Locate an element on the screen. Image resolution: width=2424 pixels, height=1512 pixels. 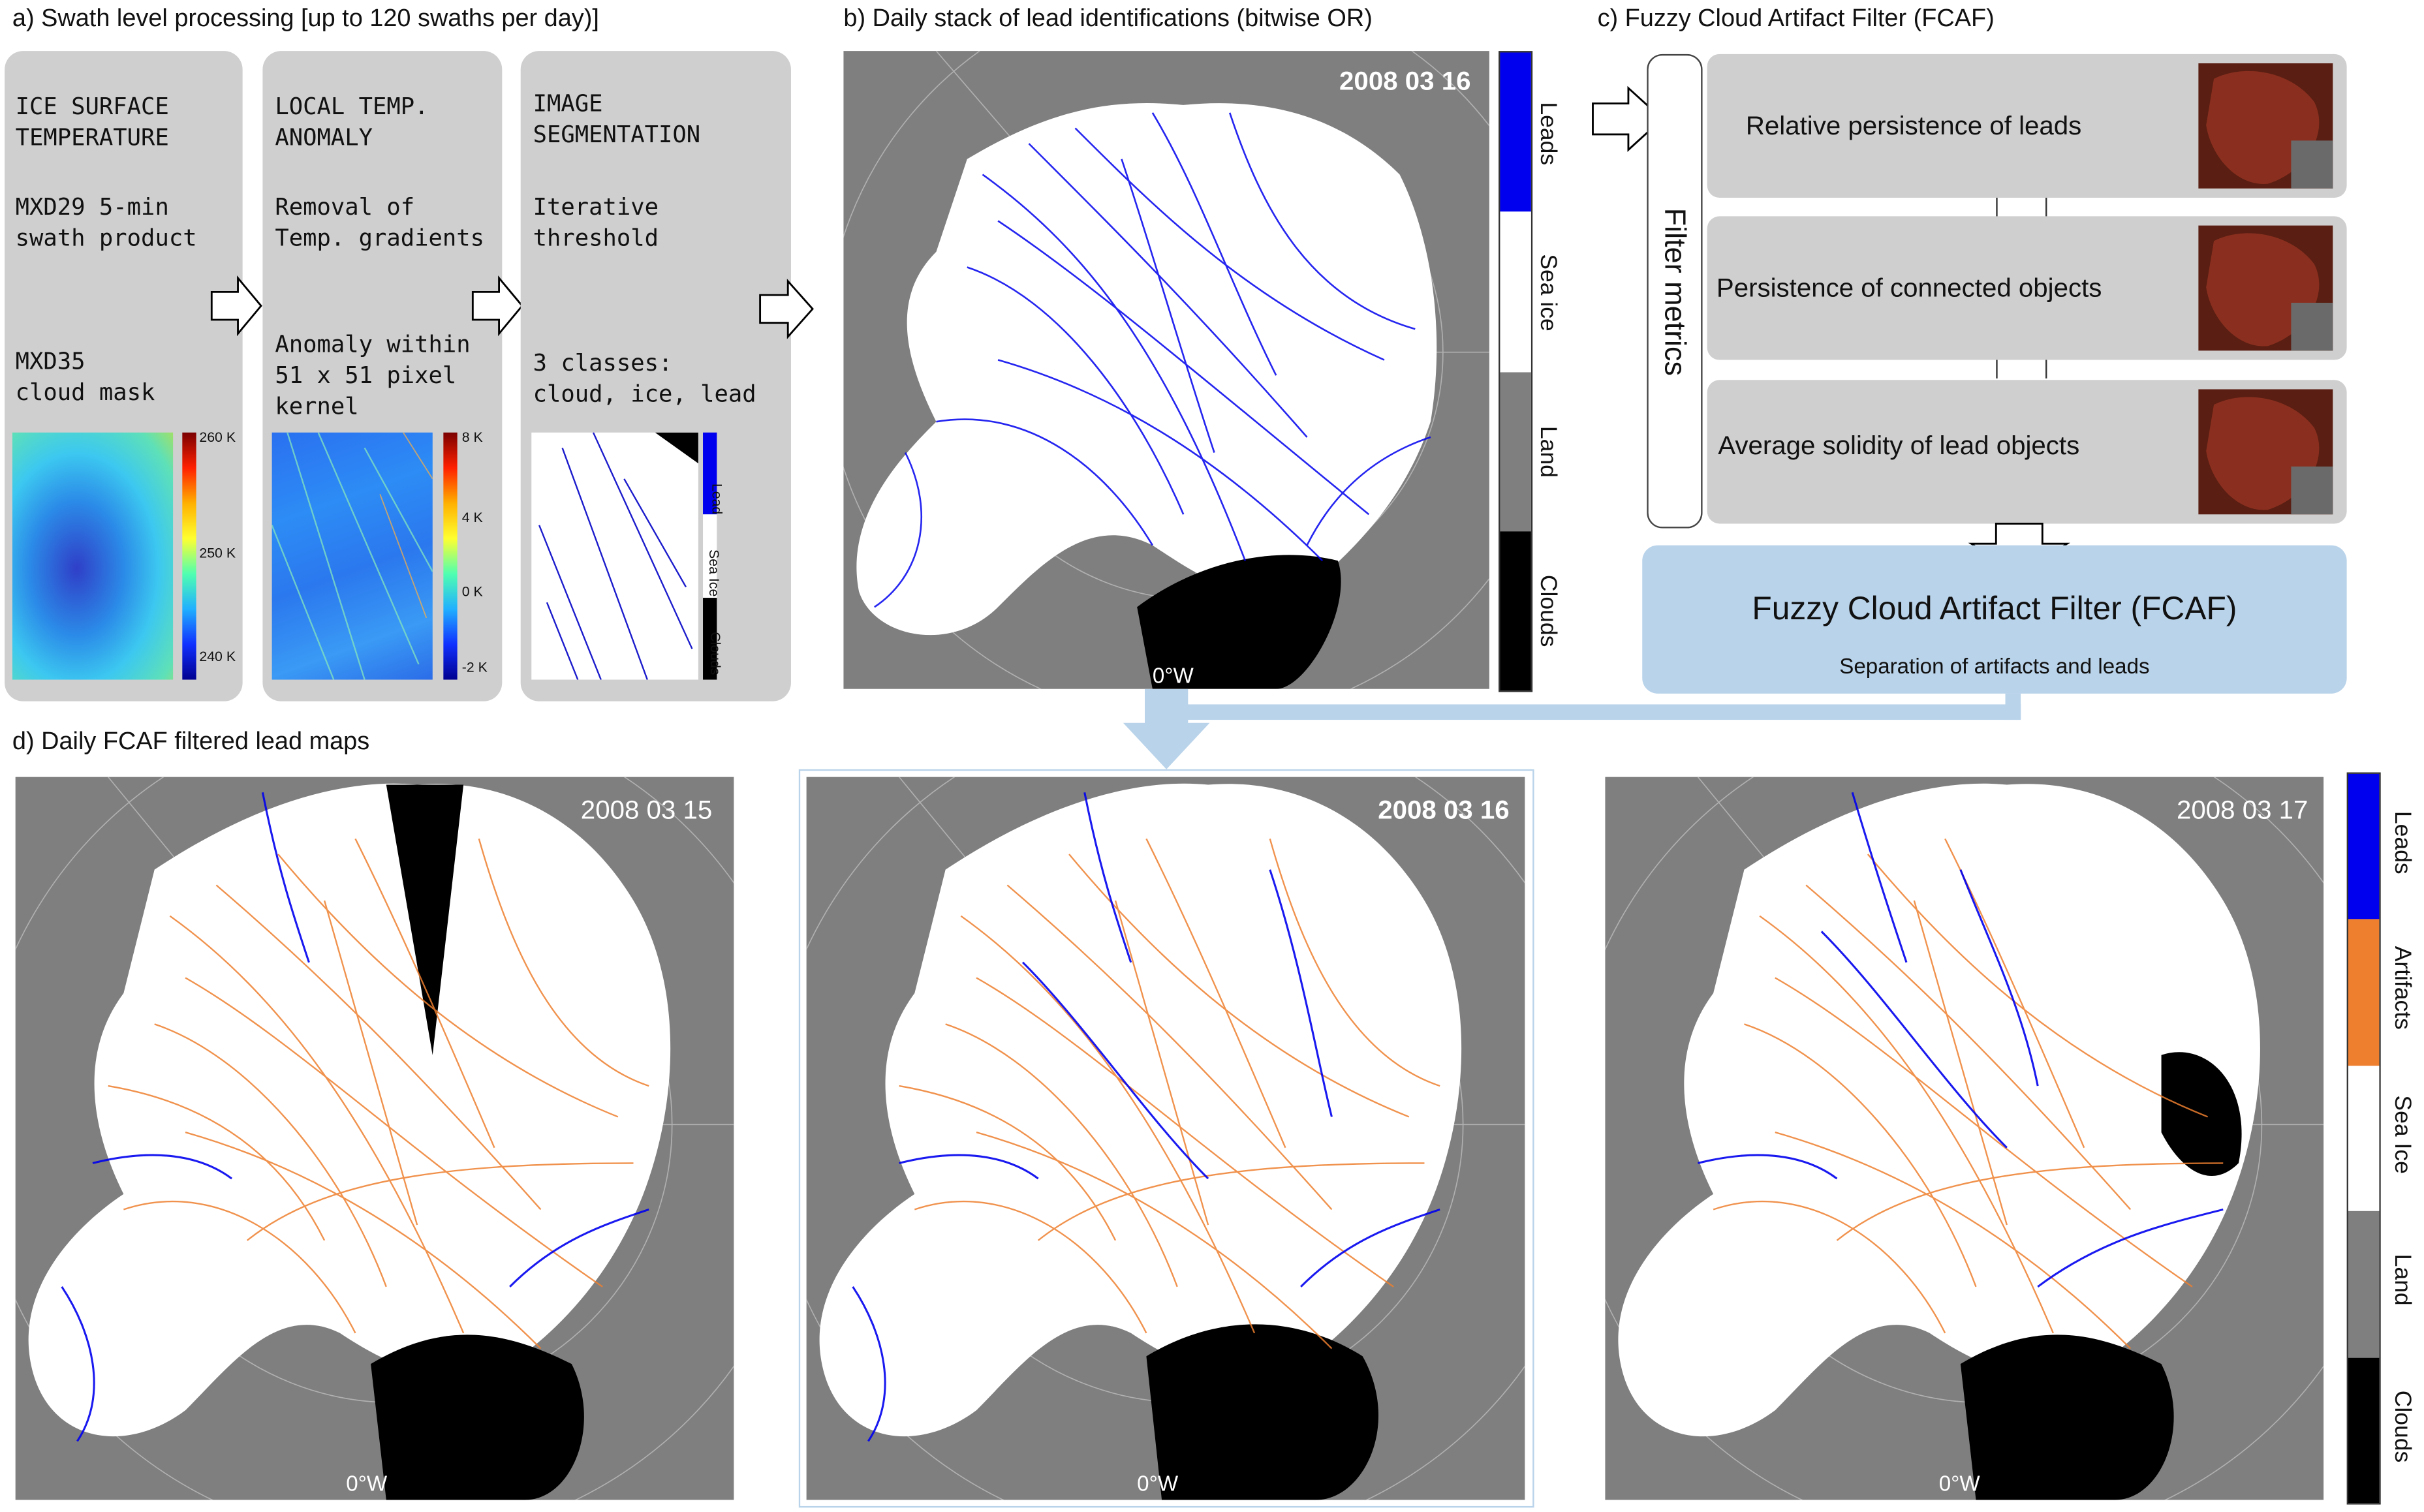
box2-line7: kernel is located at coordinates (317, 406).